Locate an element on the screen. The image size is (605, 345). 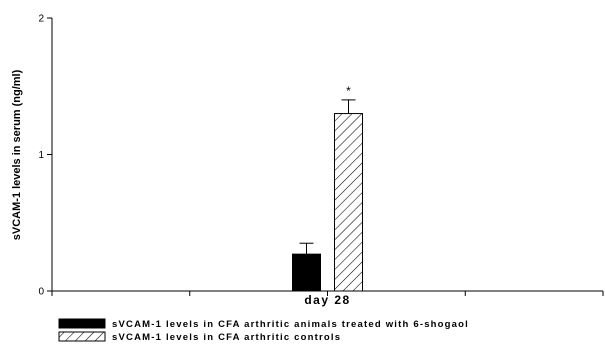
x-category-label: day 28 is located at coordinates (327, 300).